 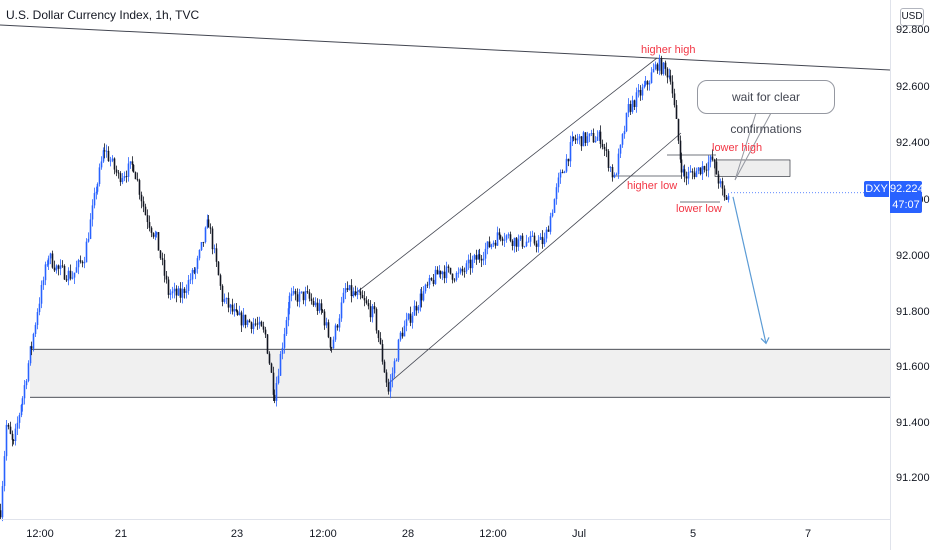 I want to click on currency-button: USD, so click(x=912, y=17).